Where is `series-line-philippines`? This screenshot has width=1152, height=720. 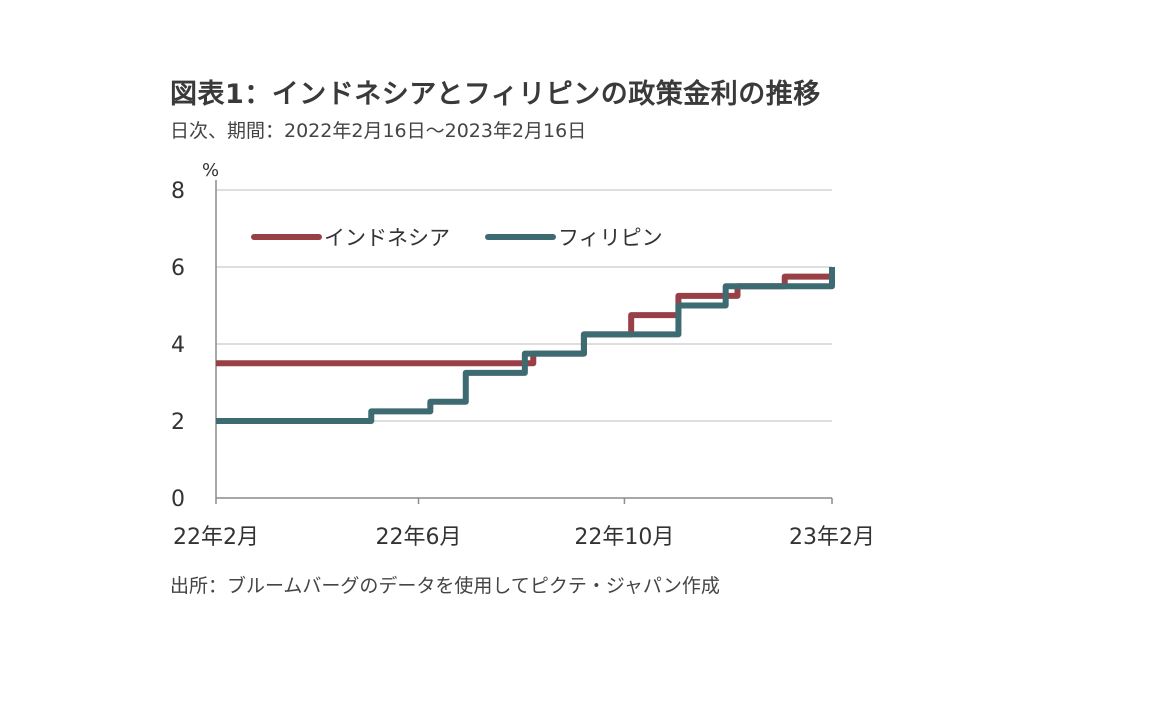 series-line-philippines is located at coordinates (525, 345).